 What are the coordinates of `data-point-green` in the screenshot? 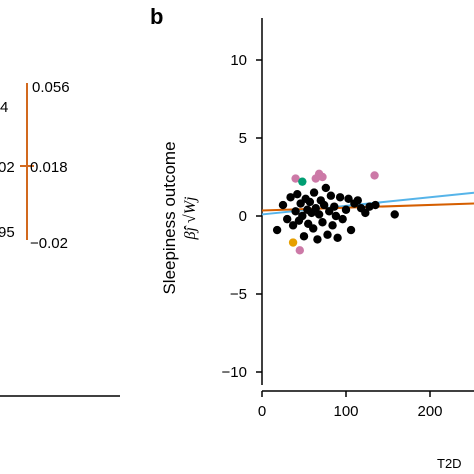 It's located at (302, 181).